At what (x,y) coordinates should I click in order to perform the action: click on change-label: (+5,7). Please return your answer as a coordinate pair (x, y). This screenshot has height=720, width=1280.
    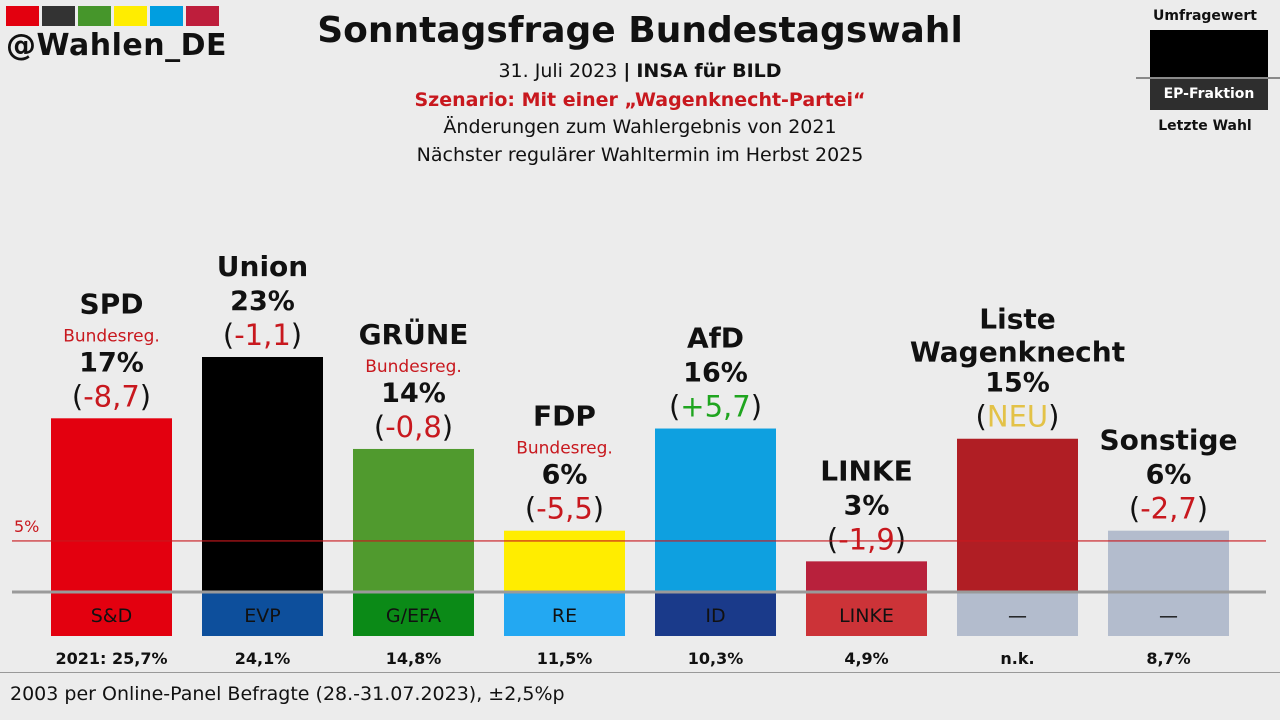
    Looking at the image, I should click on (715, 407).